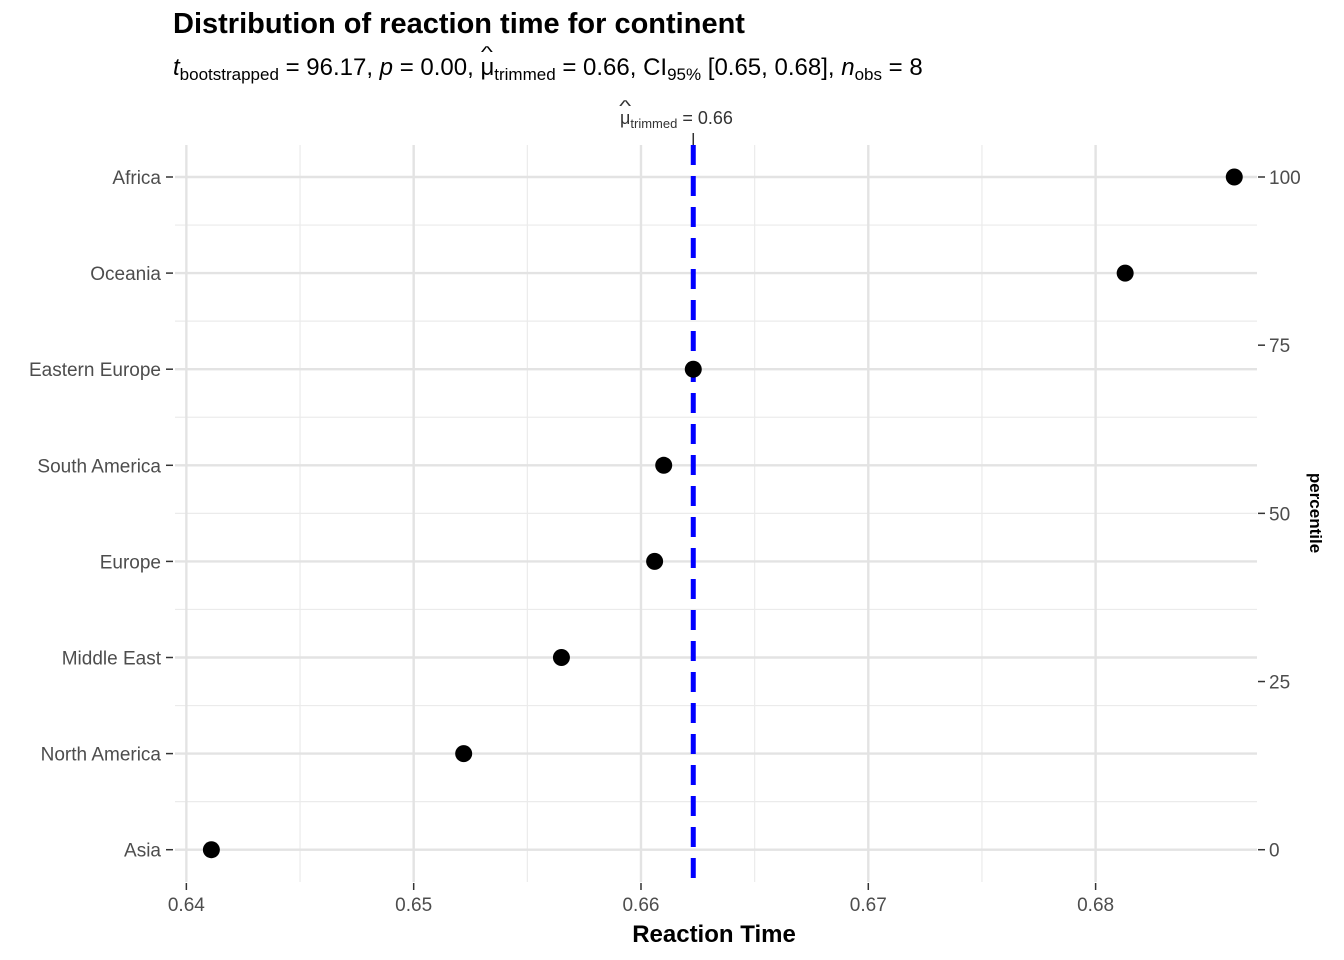 The image size is (1344, 960). Describe the element at coordinates (1285, 178) in the screenshot. I see `y2-tick-label: 100` at that location.